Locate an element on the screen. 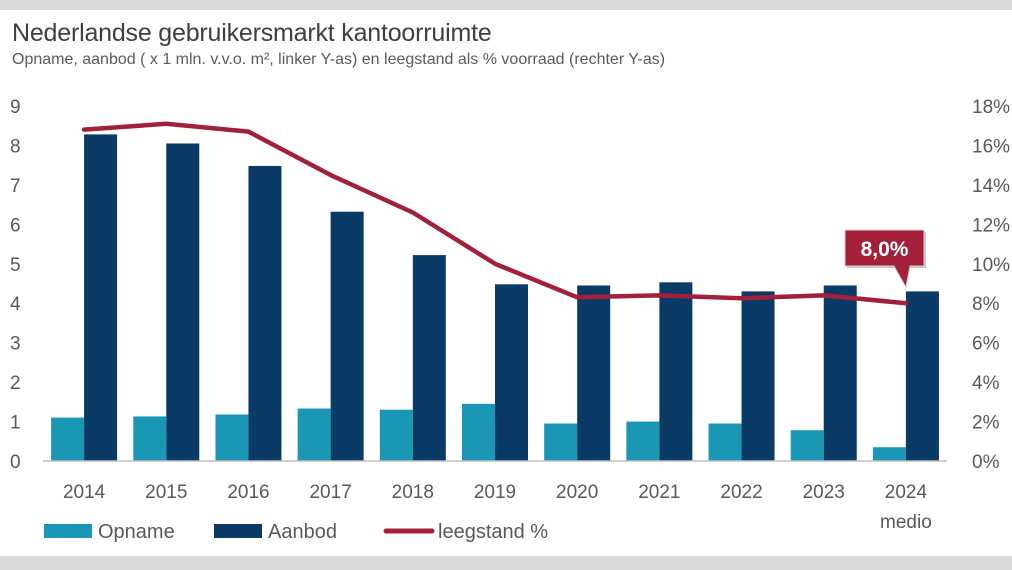 The width and height of the screenshot is (1012, 570). x-axis-category-label: 2015 is located at coordinates (166, 492).